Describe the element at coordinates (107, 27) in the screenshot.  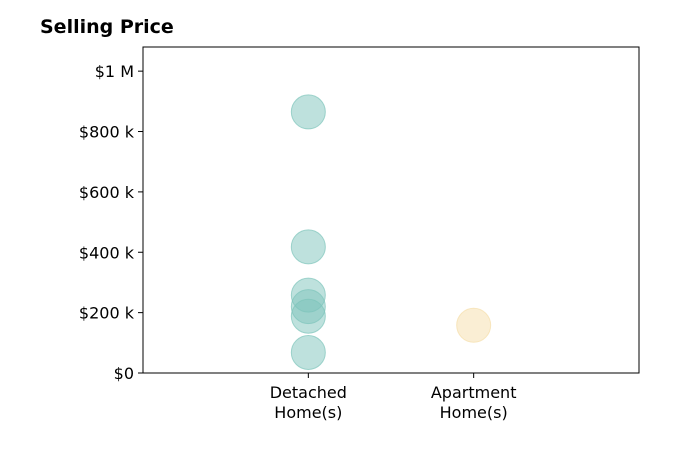
I see `chart-title: Selling Price` at that location.